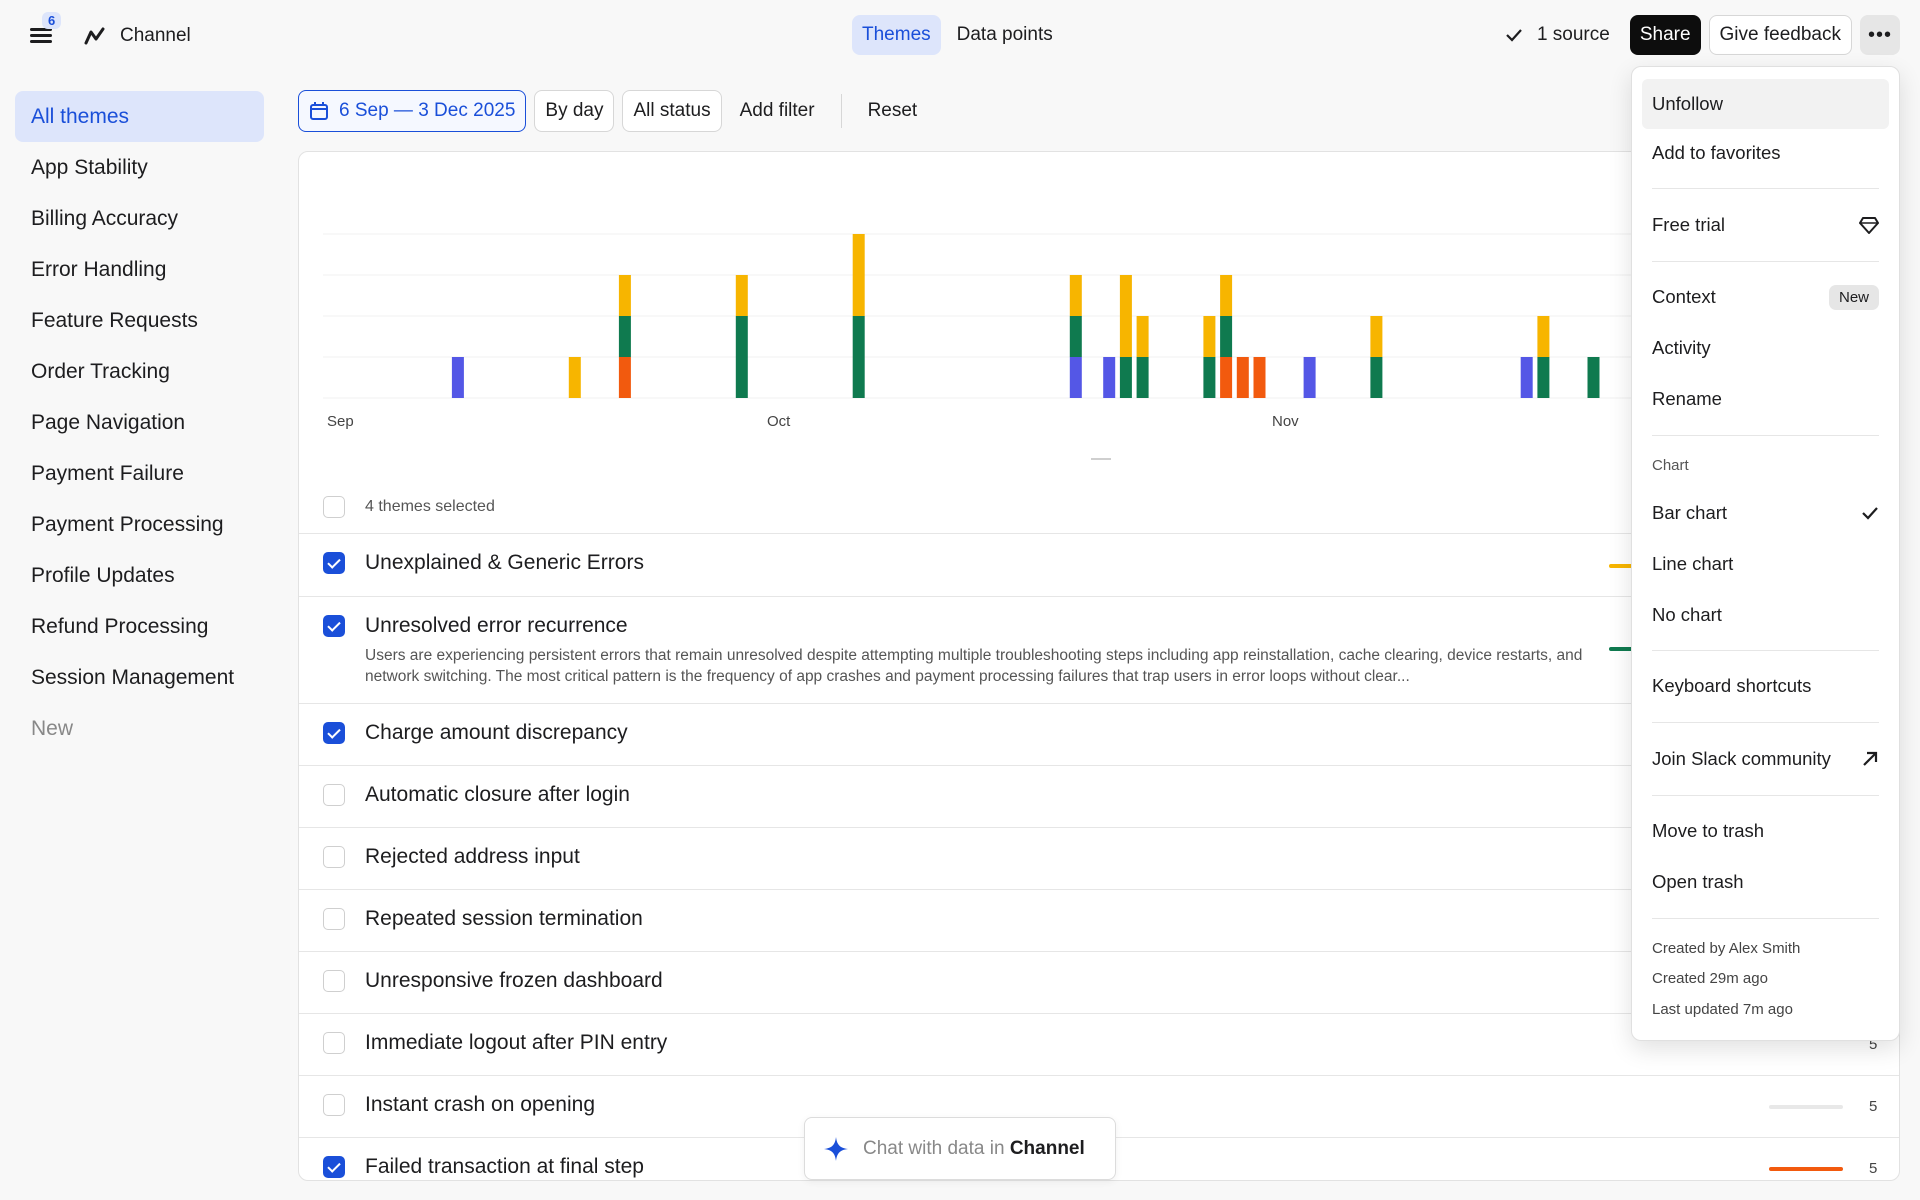 The image size is (1920, 1200). I want to click on menu-item-label: Keyboard shortcuts, so click(1732, 685).